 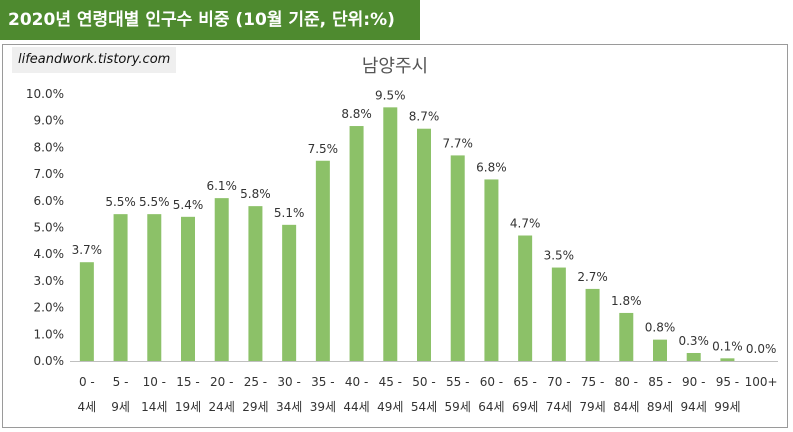 What do you see at coordinates (491, 167) in the screenshot?
I see `data-label: 6.8%` at bounding box center [491, 167].